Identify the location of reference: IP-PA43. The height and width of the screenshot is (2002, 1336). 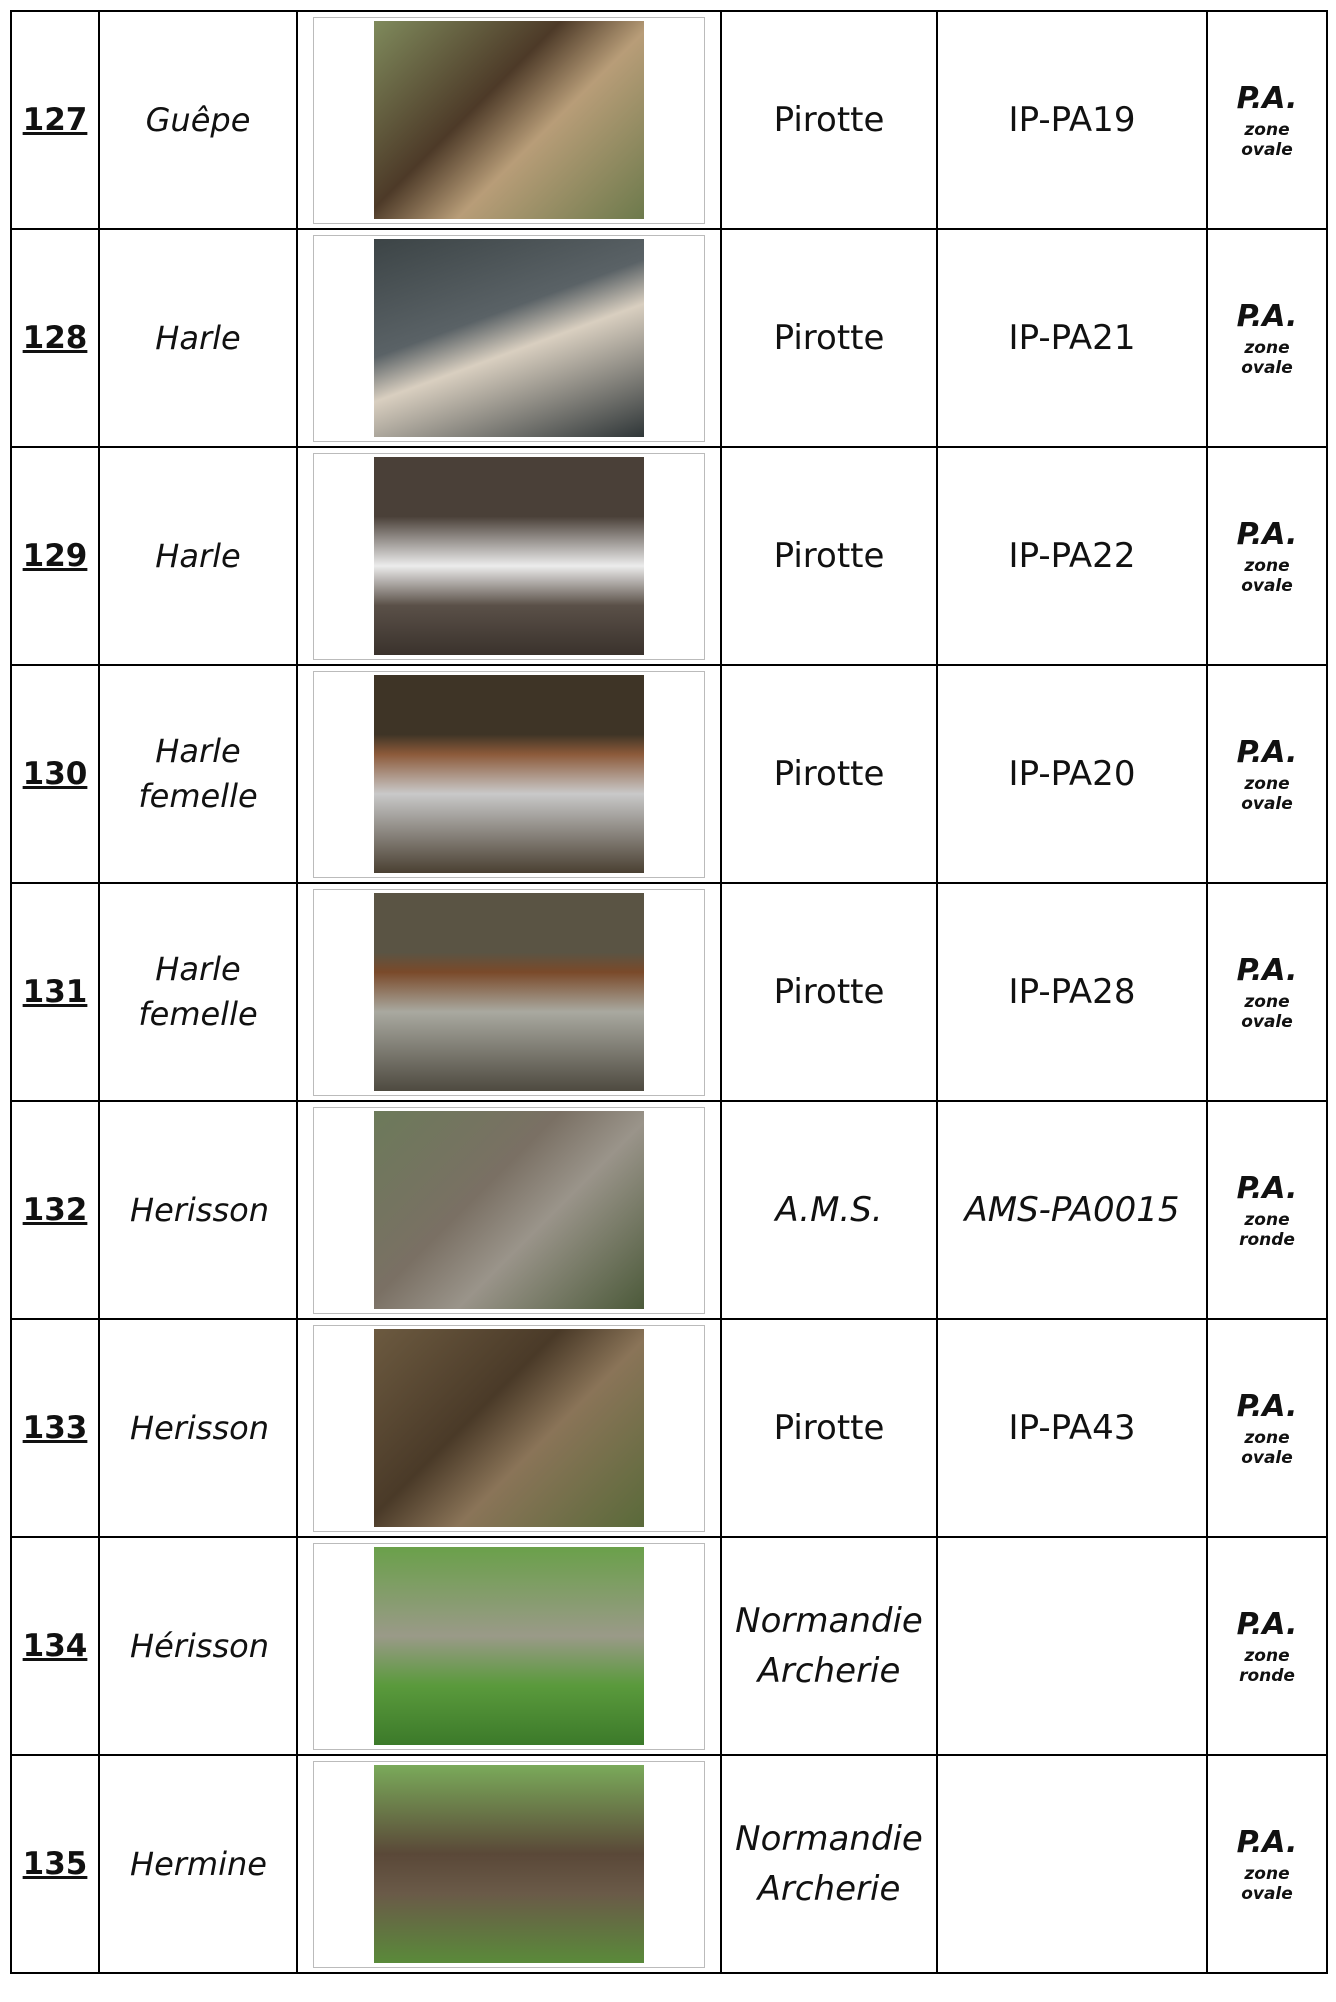
(1072, 1428).